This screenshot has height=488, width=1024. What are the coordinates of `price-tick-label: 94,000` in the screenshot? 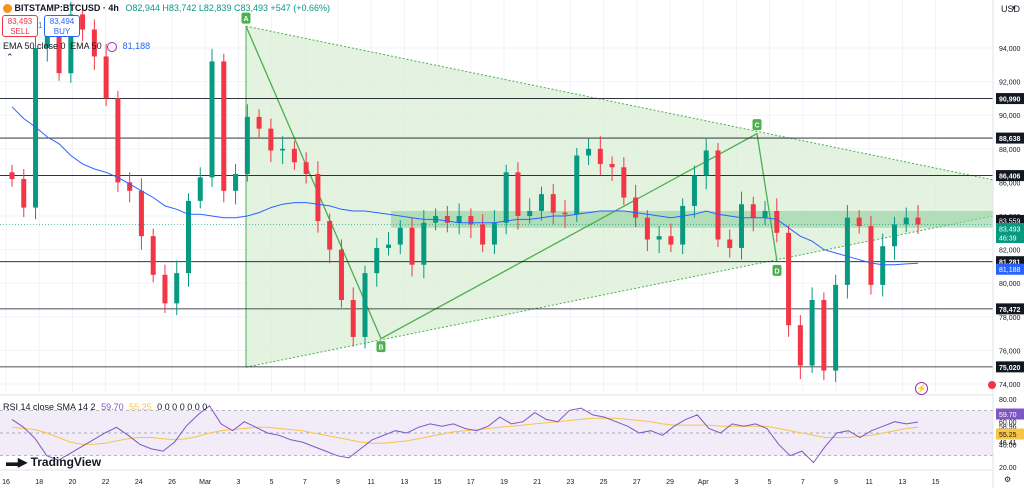 It's located at (1010, 49).